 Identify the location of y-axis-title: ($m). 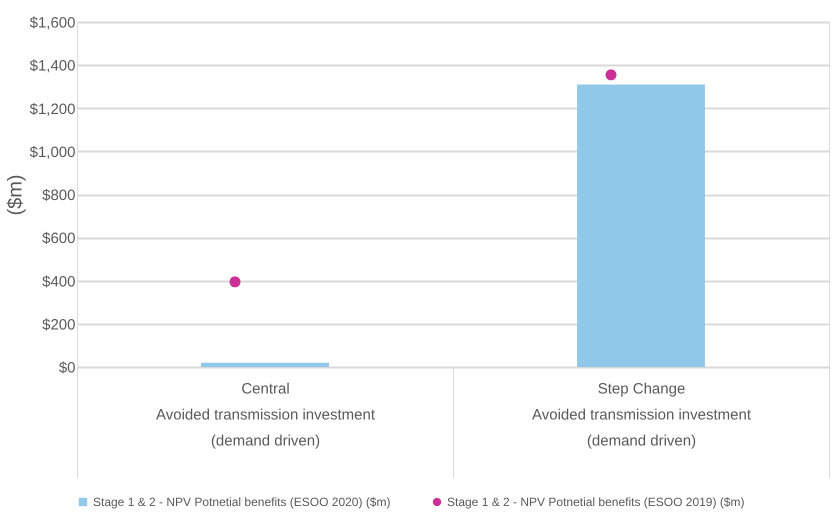
(15, 195).